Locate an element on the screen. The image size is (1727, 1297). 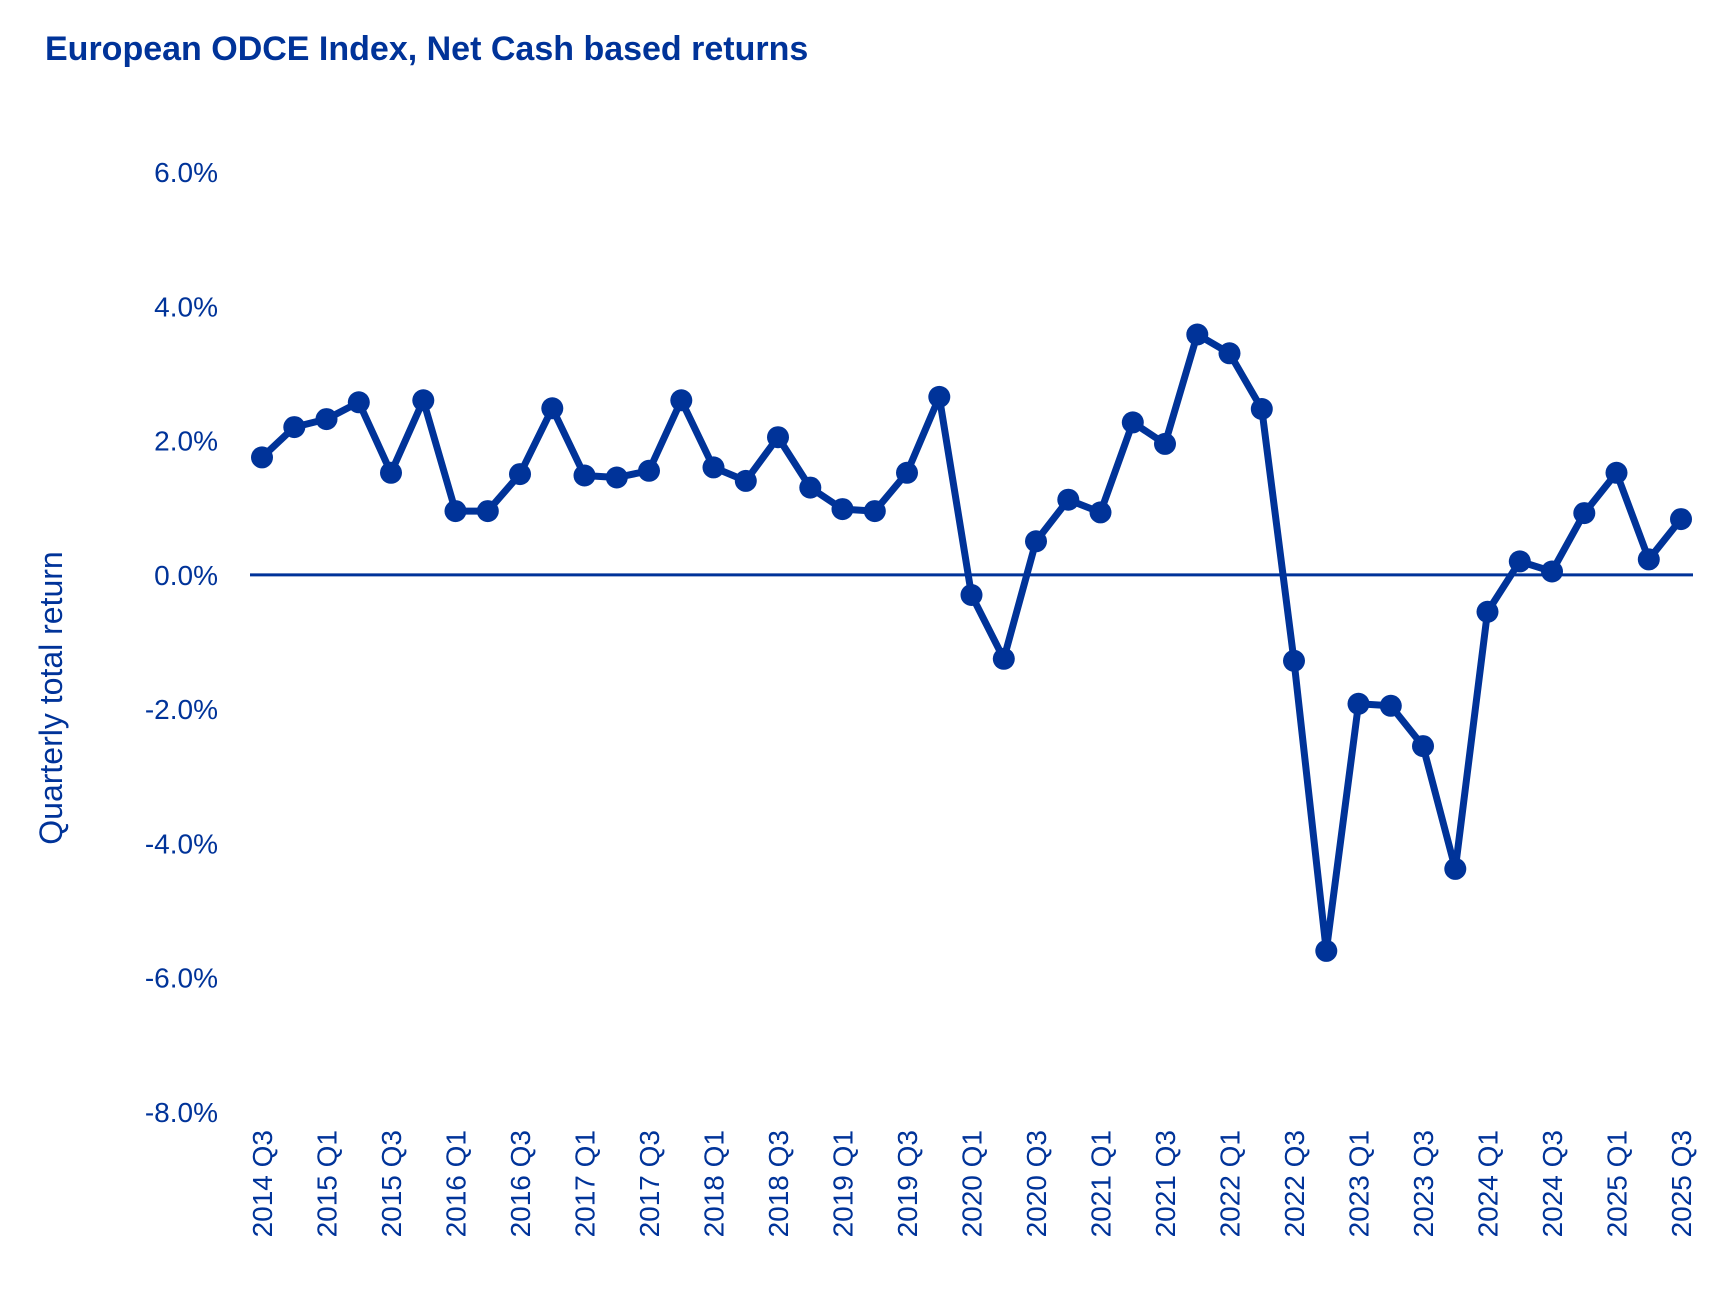
y-axis-label: Quarterly total return is located at coordinates (51, 697).